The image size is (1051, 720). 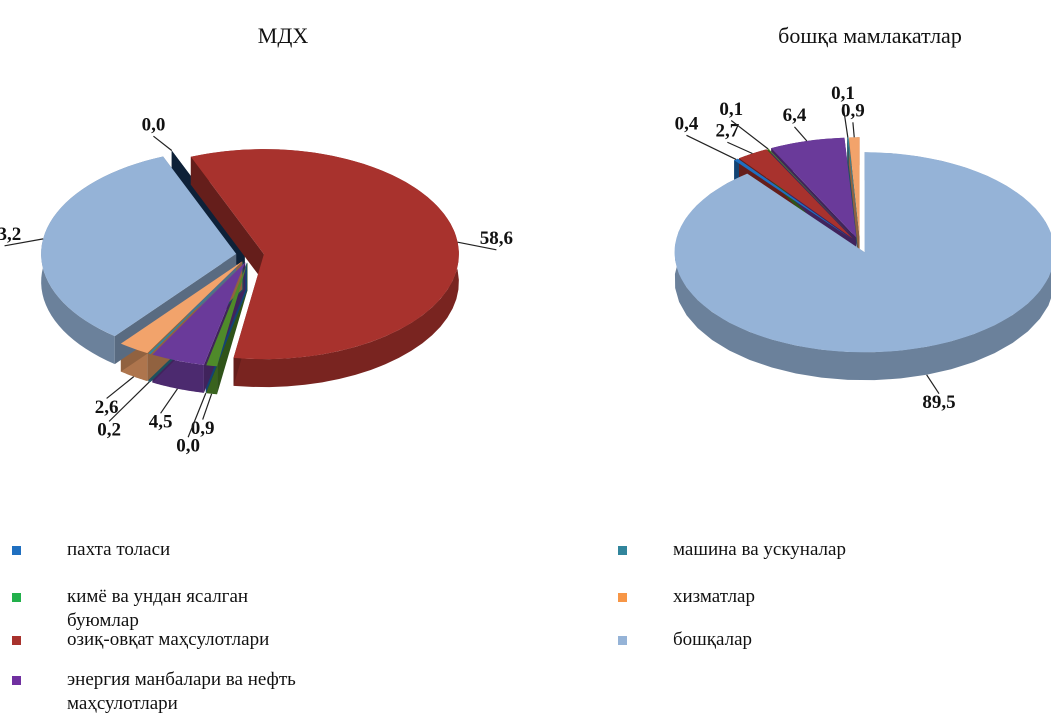 I want to click on slice-wall, so click(x=227, y=219).